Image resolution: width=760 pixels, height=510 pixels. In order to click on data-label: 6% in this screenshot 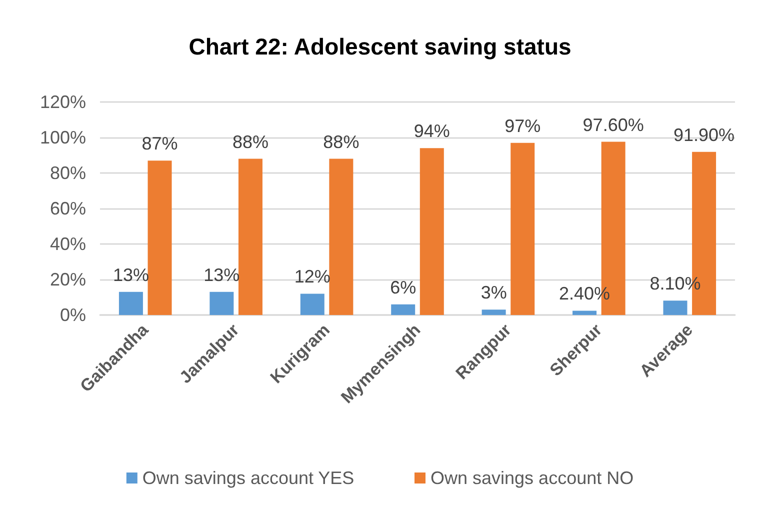, I will do `click(403, 287)`.